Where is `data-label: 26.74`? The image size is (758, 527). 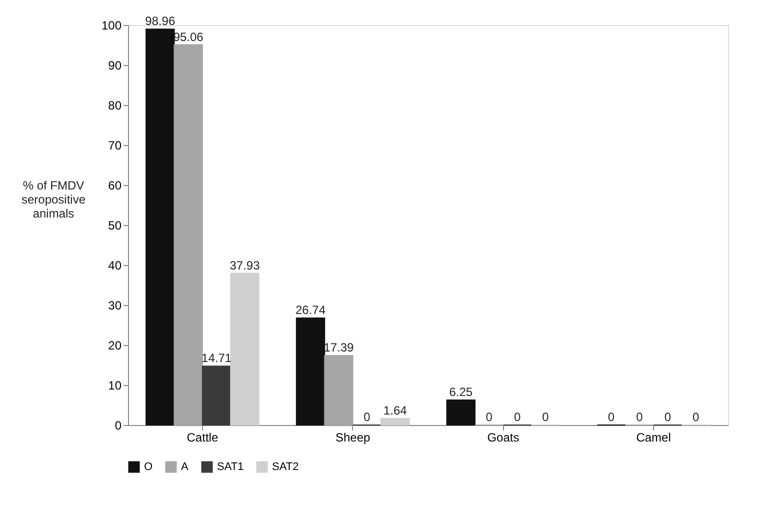
data-label: 26.74 is located at coordinates (311, 310).